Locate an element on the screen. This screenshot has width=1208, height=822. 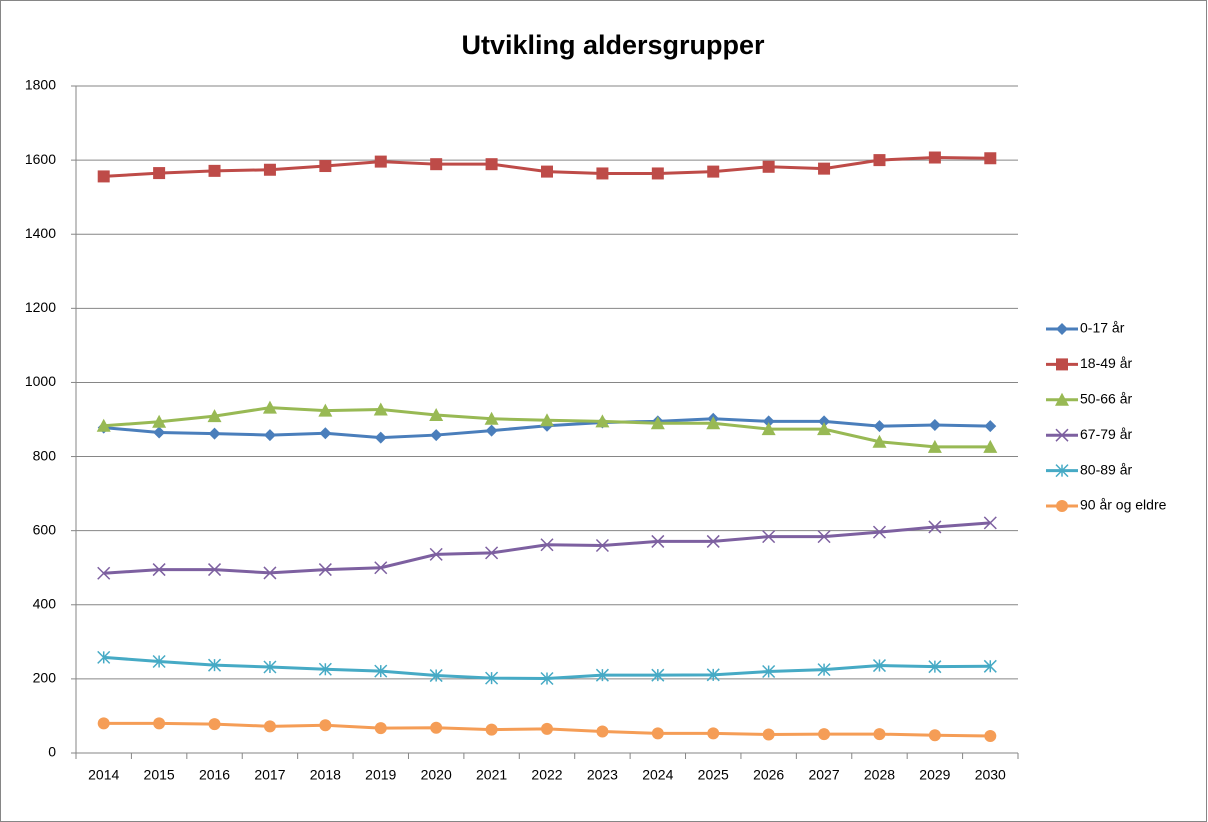
x-tick-label: 2023 is located at coordinates (602, 775).